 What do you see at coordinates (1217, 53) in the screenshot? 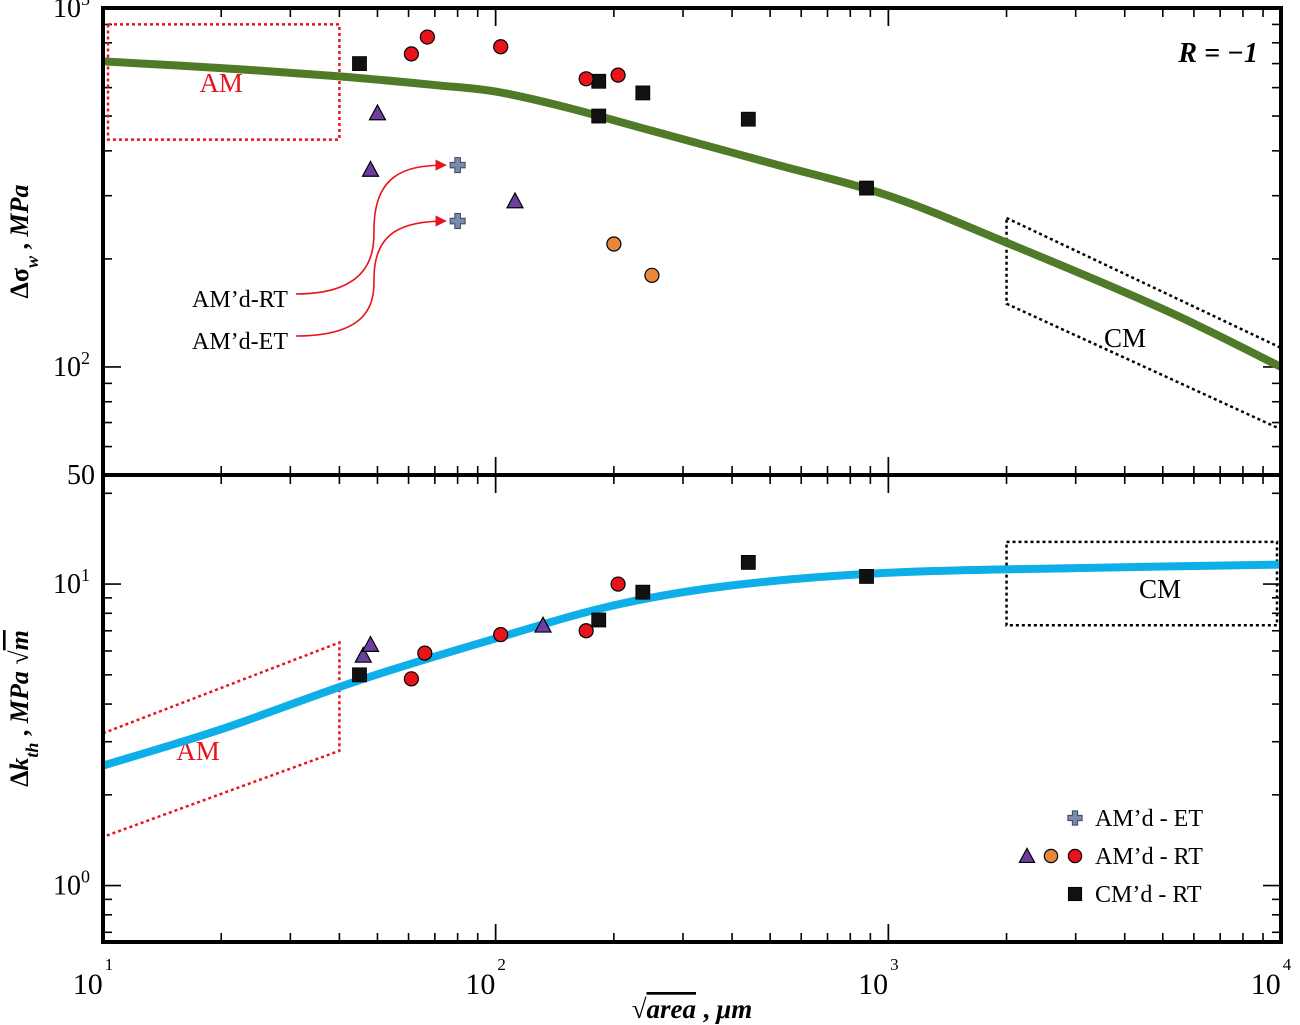
I see `load-ratio-annotation: R = −1` at bounding box center [1217, 53].